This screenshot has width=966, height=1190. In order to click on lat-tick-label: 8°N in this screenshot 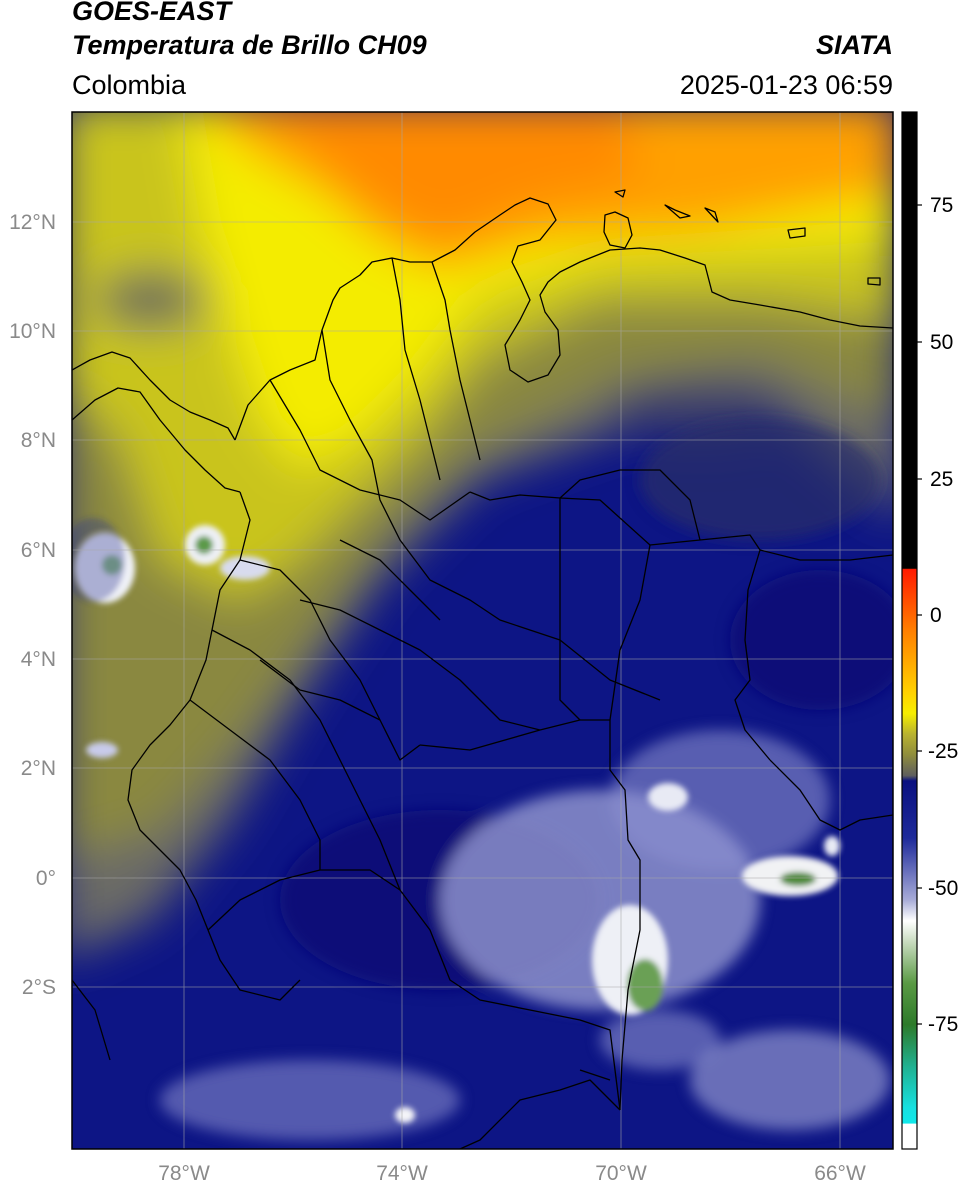, I will do `click(38, 440)`.